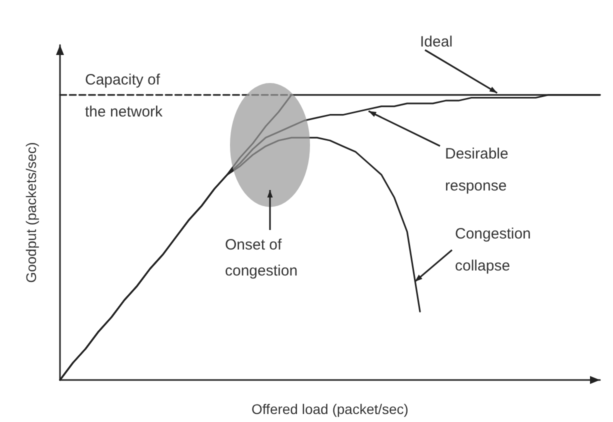 The width and height of the screenshot is (613, 422). Describe the element at coordinates (479, 170) in the screenshot. I see `text: Desirable response` at that location.